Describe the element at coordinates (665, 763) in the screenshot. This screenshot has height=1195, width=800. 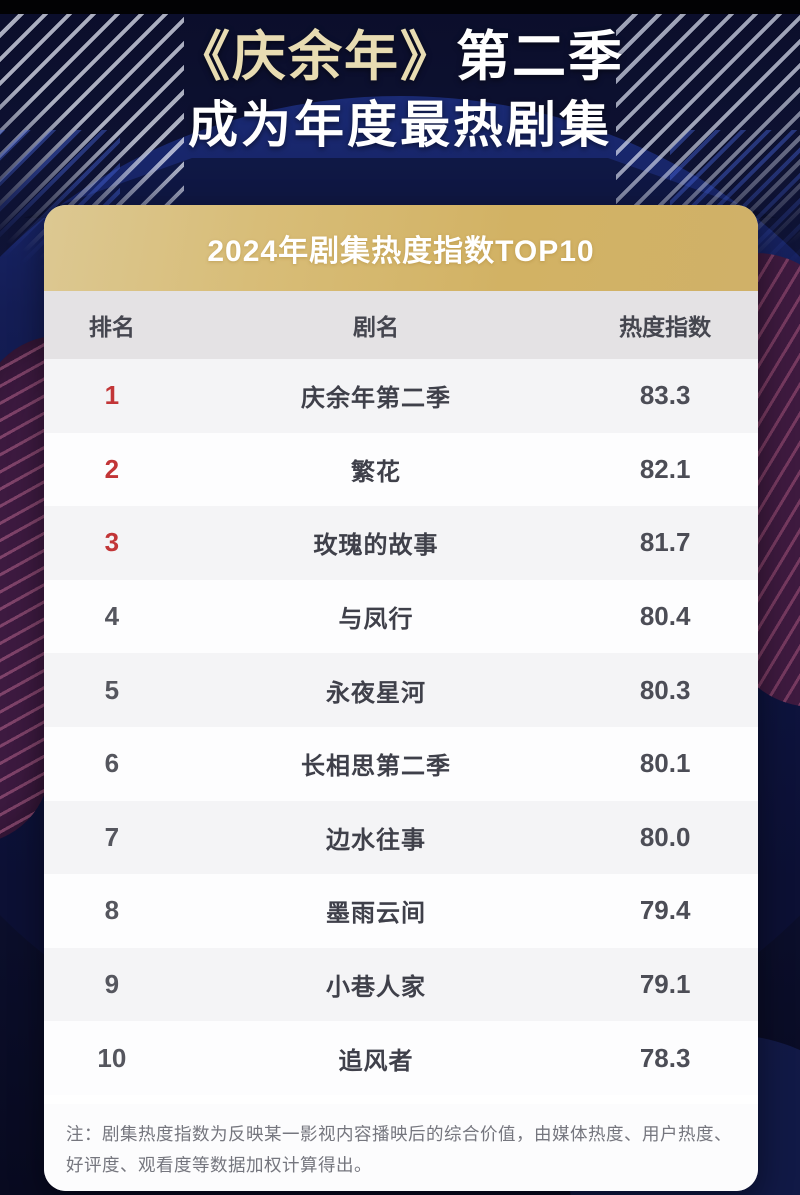
I see `score-cell: 80.1` at that location.